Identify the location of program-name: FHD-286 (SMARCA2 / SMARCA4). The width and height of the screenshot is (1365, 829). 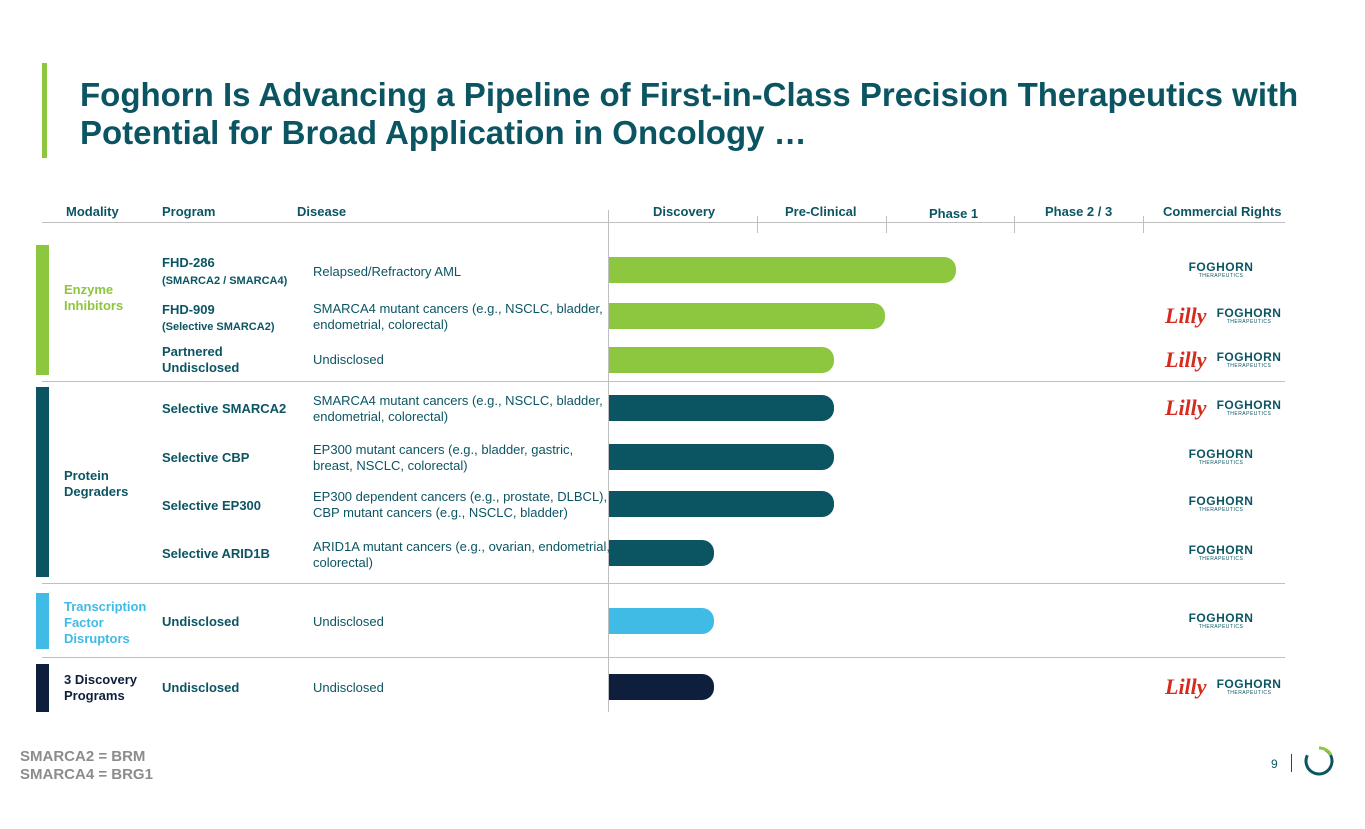
(232, 272).